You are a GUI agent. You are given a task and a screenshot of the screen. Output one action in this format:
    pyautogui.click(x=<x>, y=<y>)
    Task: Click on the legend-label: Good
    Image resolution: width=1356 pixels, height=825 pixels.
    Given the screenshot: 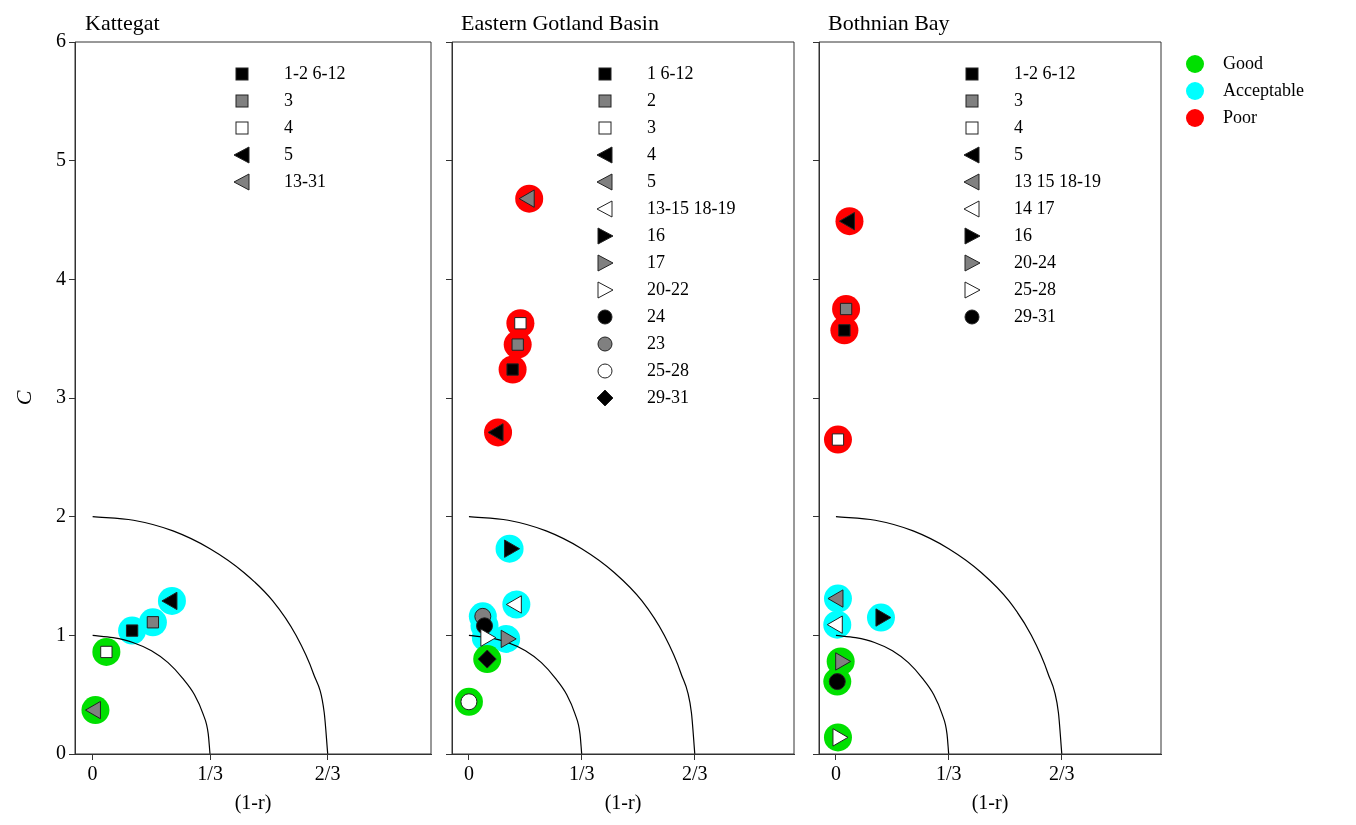 What is the action you would take?
    pyautogui.click(x=1243, y=63)
    